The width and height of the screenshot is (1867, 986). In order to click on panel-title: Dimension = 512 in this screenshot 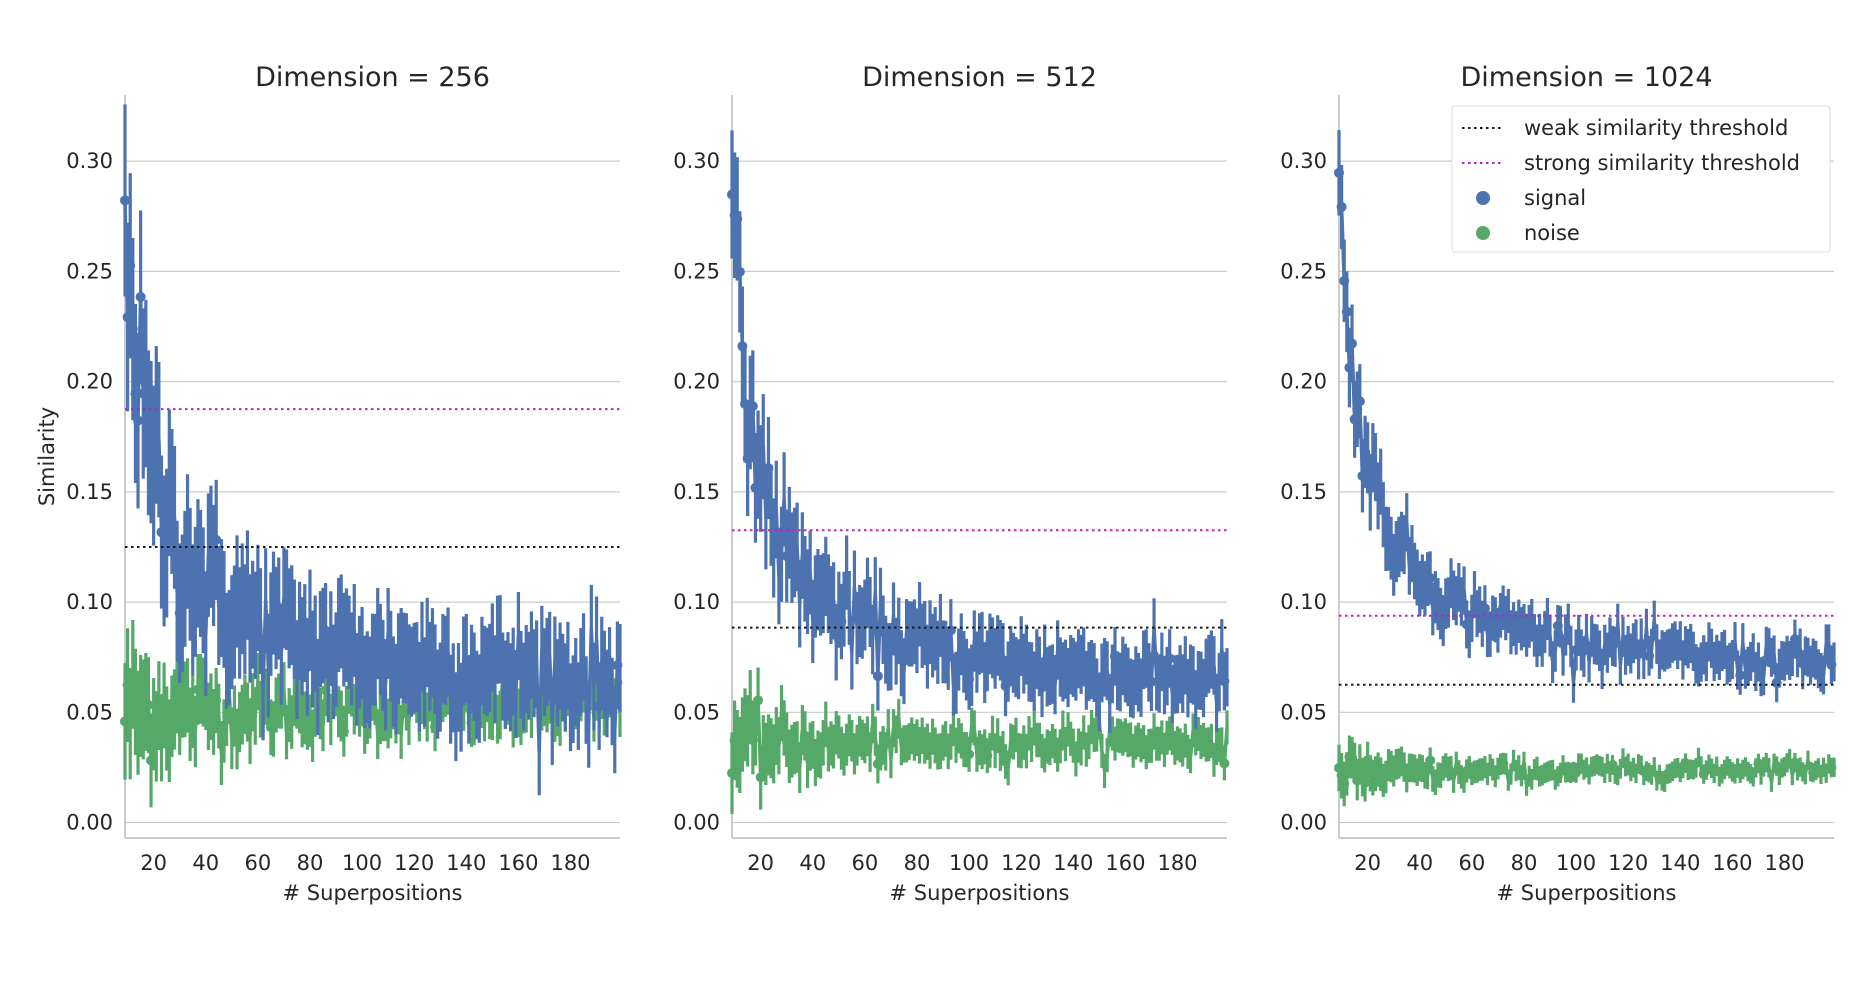, I will do `click(979, 77)`.